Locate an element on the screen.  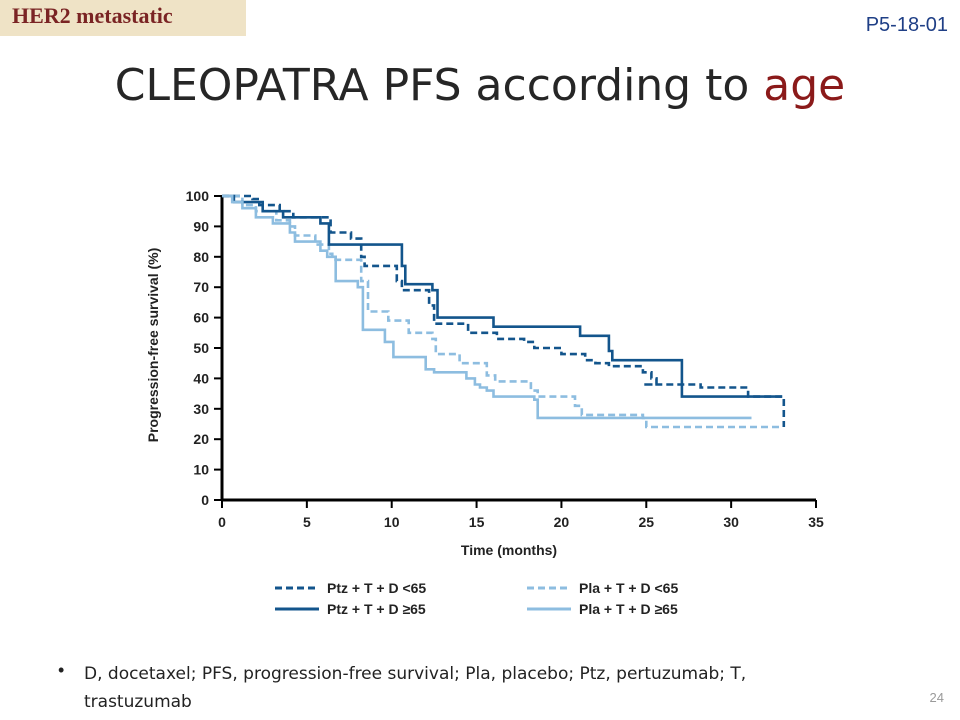
x-tick-label: 15 is located at coordinates (477, 522).